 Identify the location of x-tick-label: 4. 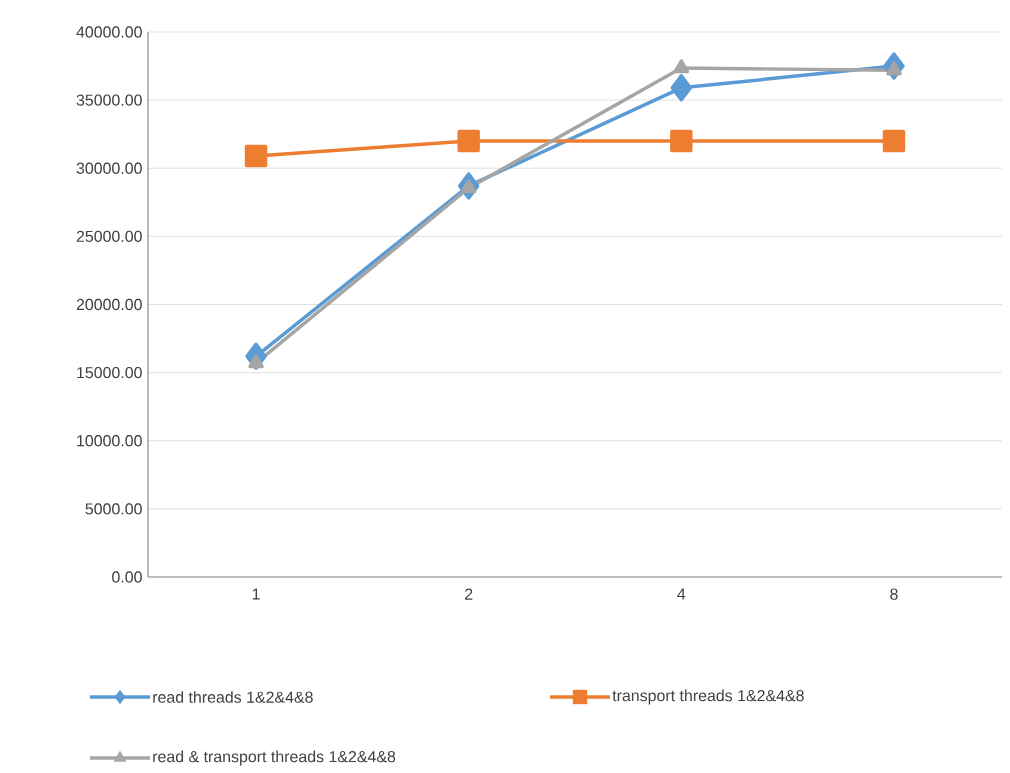
(681, 594).